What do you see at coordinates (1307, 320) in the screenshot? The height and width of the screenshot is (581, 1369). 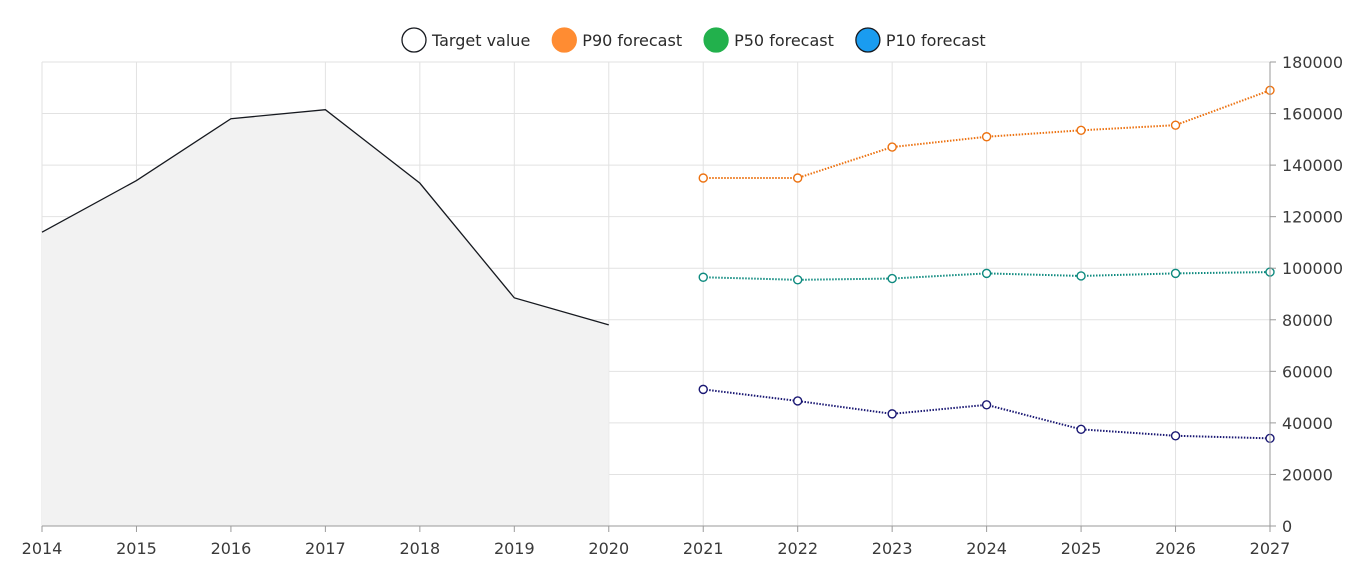 I see `y-tick-label: 80000` at bounding box center [1307, 320].